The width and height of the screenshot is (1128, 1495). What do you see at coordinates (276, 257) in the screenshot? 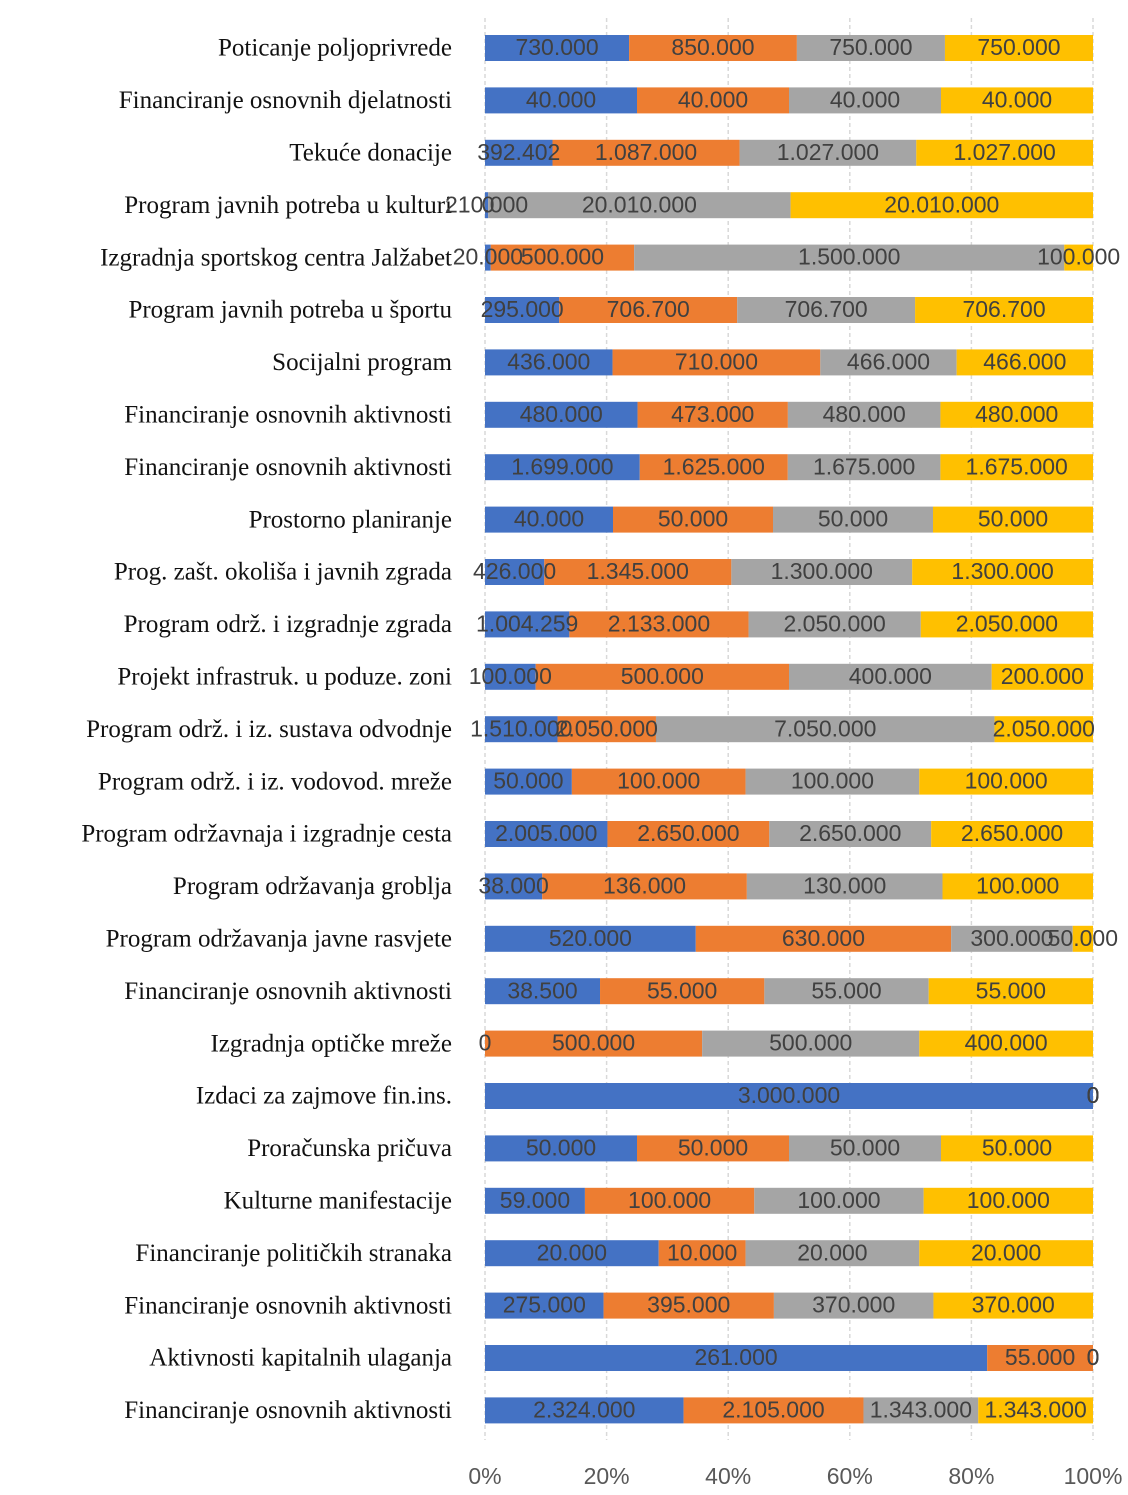
I see `category-label: Izgradnja sportskog centra Jalžabet` at bounding box center [276, 257].